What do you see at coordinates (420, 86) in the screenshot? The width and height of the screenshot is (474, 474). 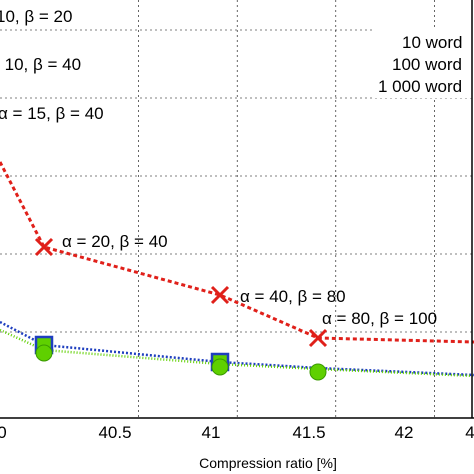 I see `legend-entry: 1 000 word` at bounding box center [420, 86].